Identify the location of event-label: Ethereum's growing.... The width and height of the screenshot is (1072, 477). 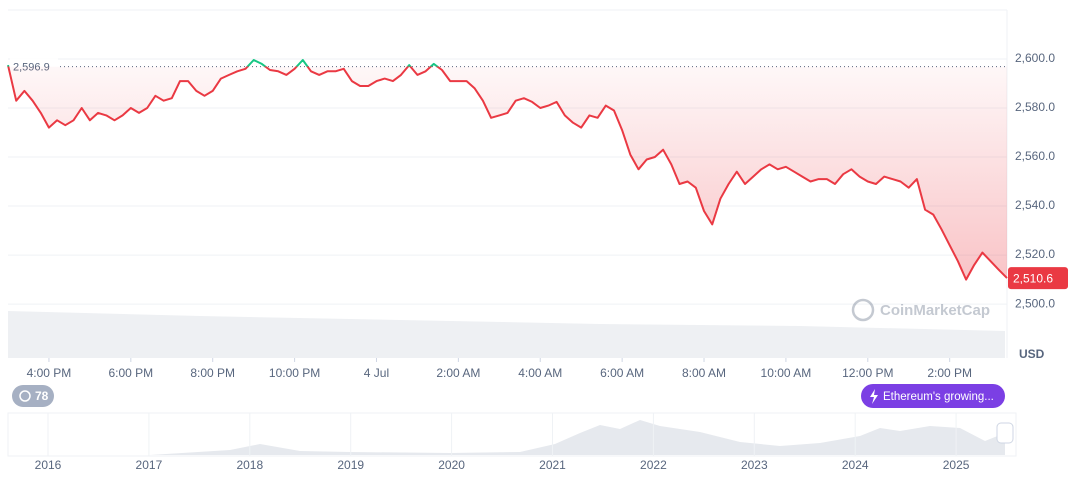
(938, 397).